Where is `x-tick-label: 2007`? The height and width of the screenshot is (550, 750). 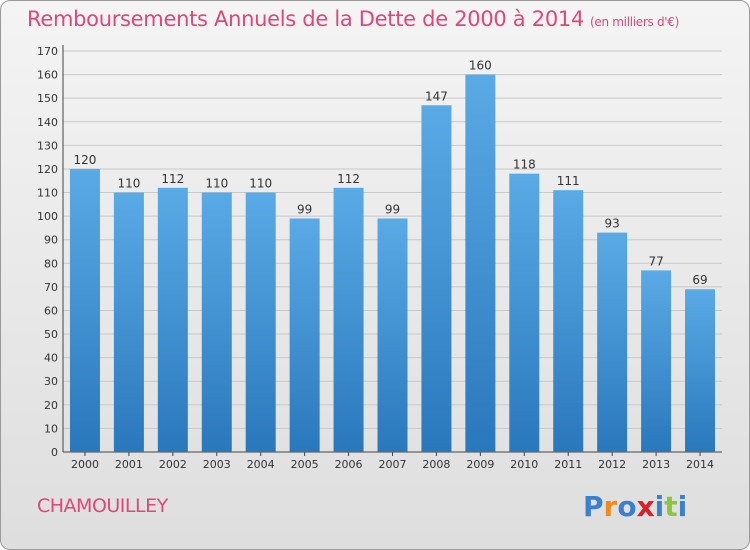
x-tick-label: 2007 is located at coordinates (393, 464).